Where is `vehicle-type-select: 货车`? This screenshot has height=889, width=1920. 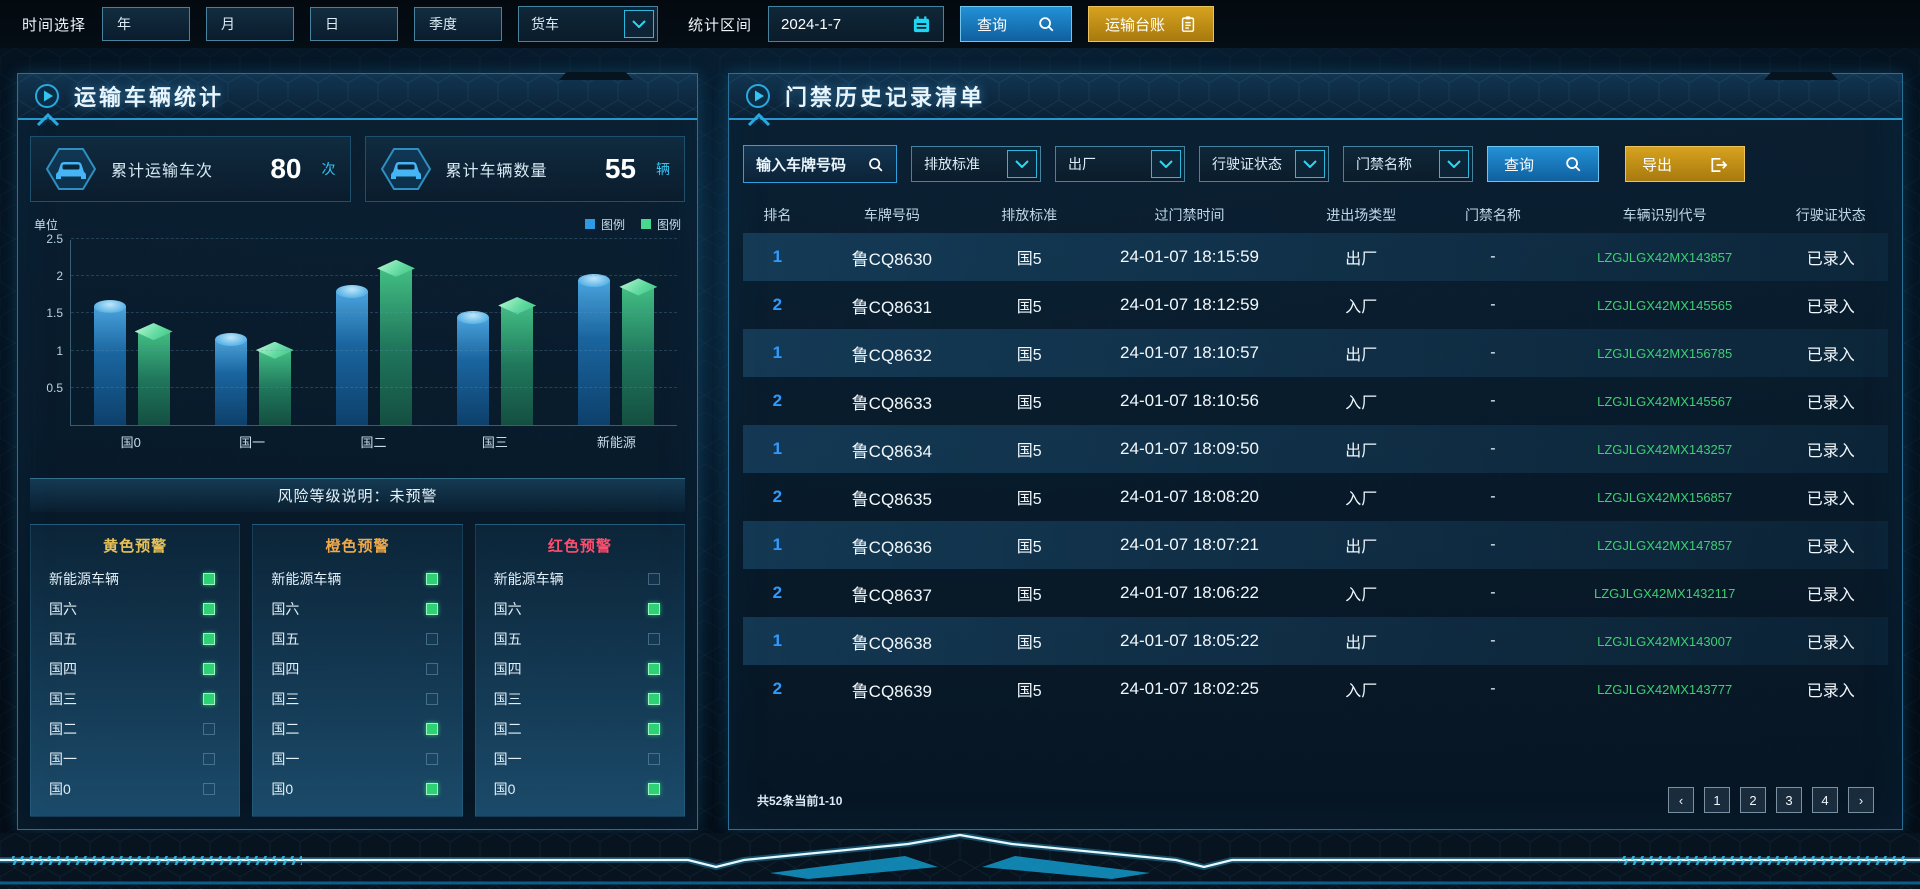
vehicle-type-select: 货车 is located at coordinates (588, 24).